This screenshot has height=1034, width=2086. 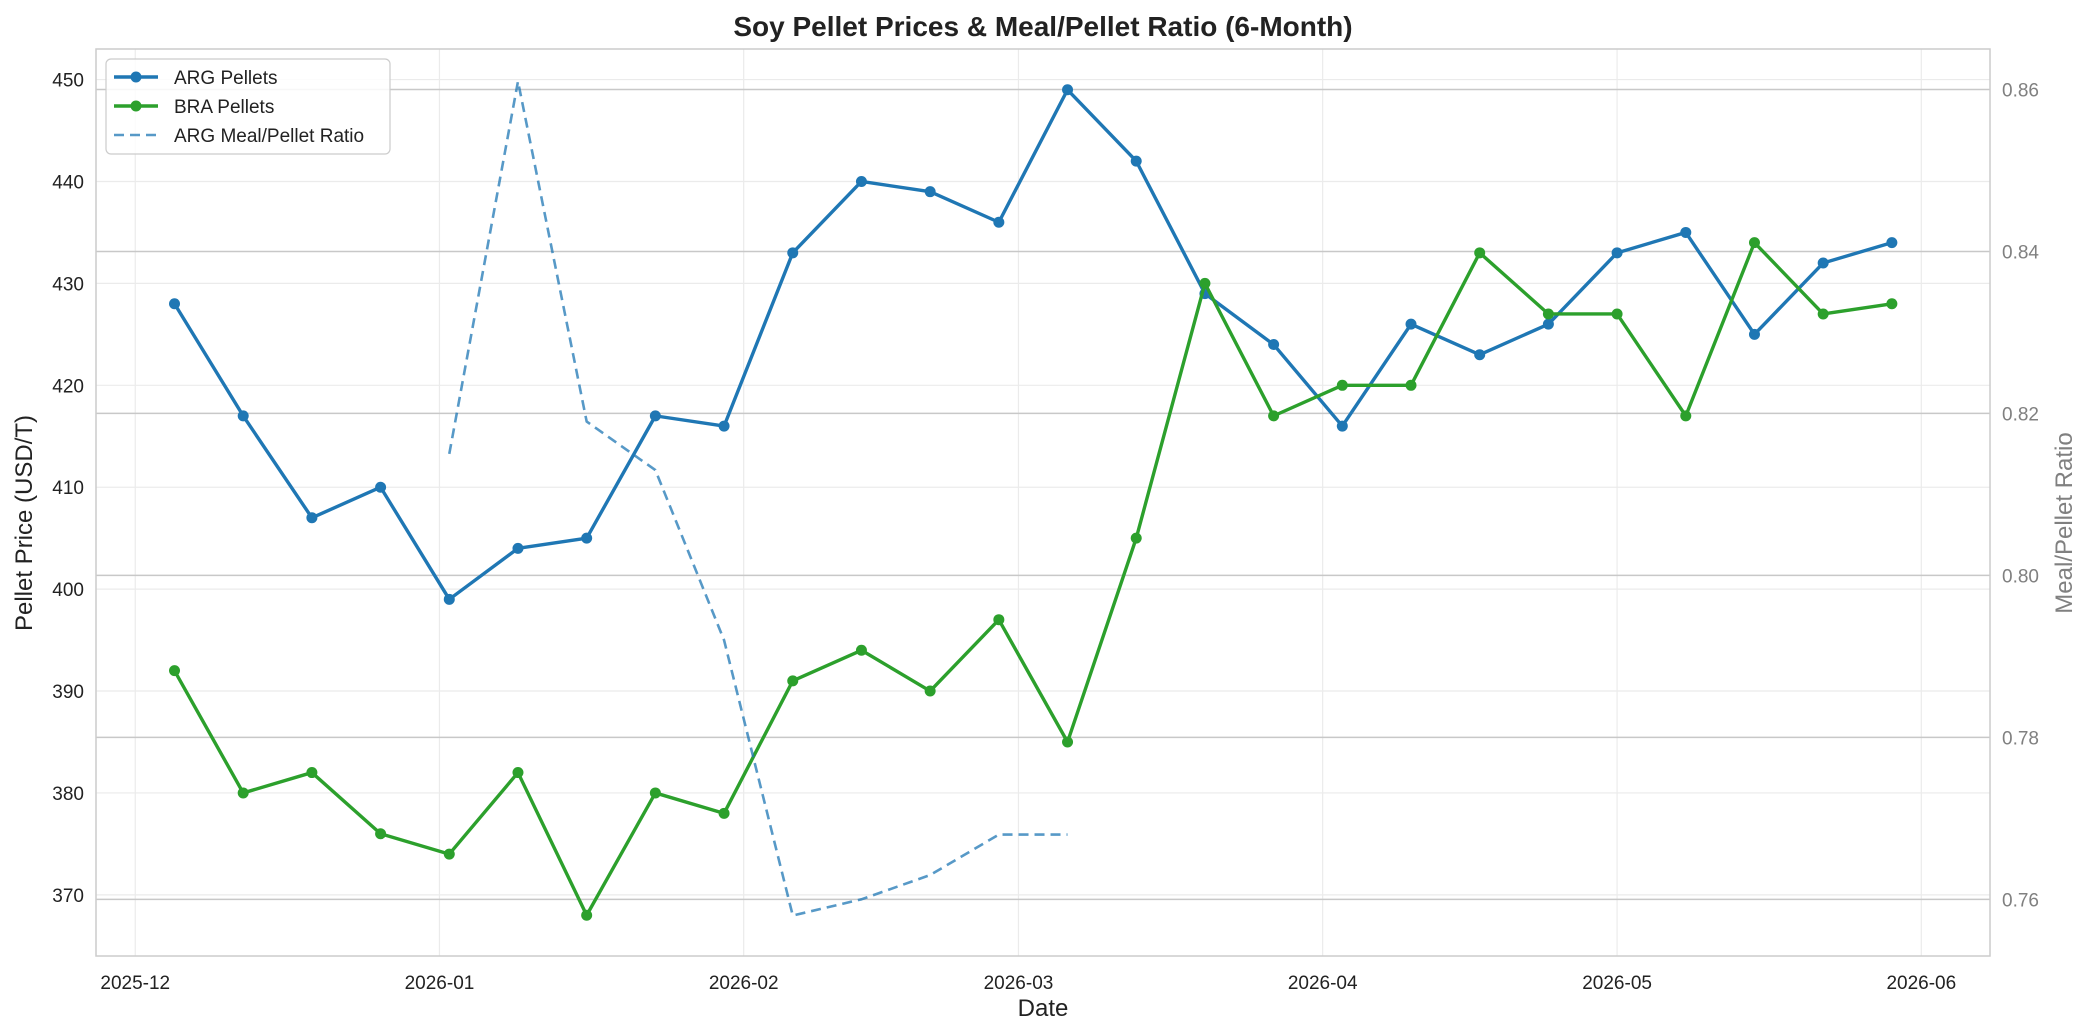 I want to click on y-tick-label: 410, so click(x=68, y=488).